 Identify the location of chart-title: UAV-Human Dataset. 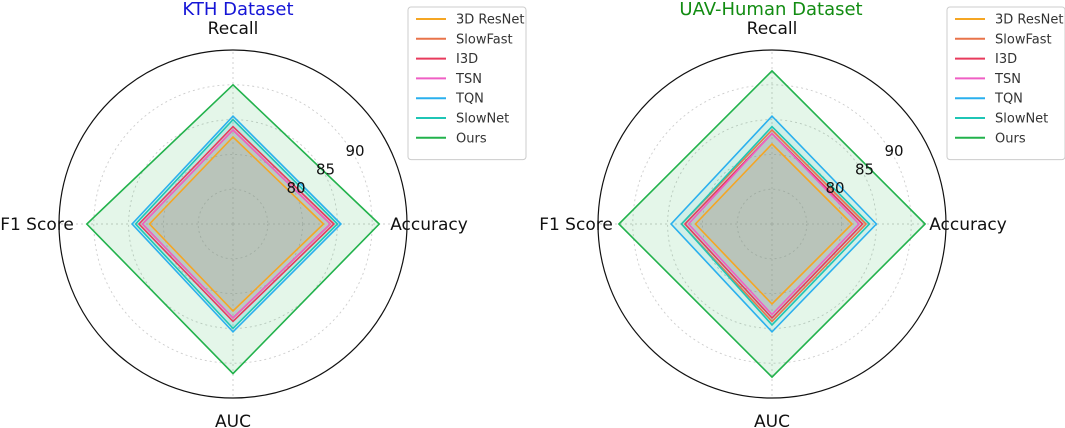
(770, 10).